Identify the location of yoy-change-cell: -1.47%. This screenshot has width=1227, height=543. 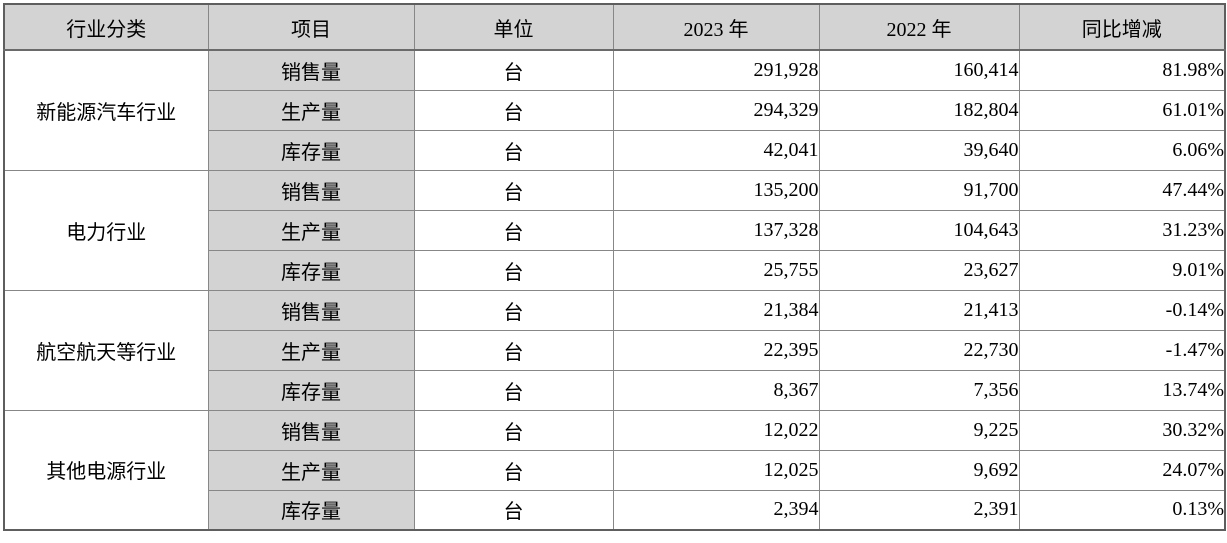
(1122, 350).